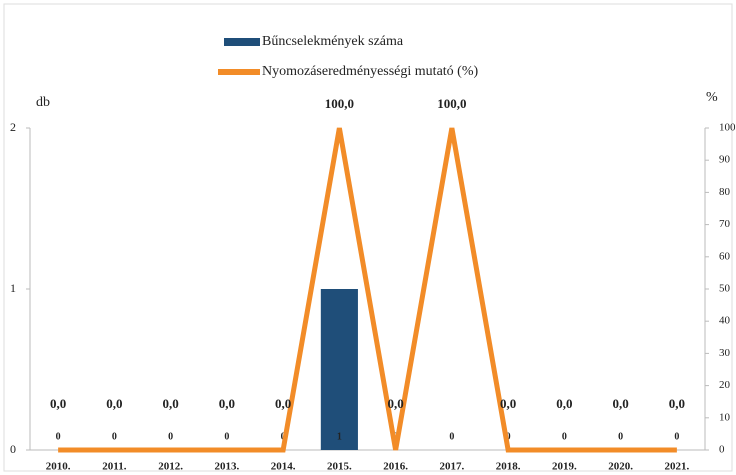 The image size is (736, 475). I want to click on x-tick-label: 2018., so click(508, 467).